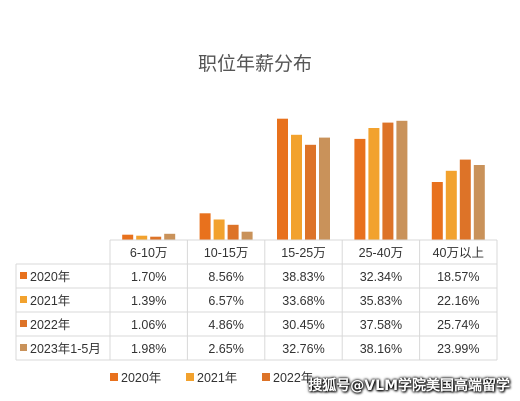  What do you see at coordinates (293, 378) in the screenshot?
I see `legend-label: 2022年` at bounding box center [293, 378].